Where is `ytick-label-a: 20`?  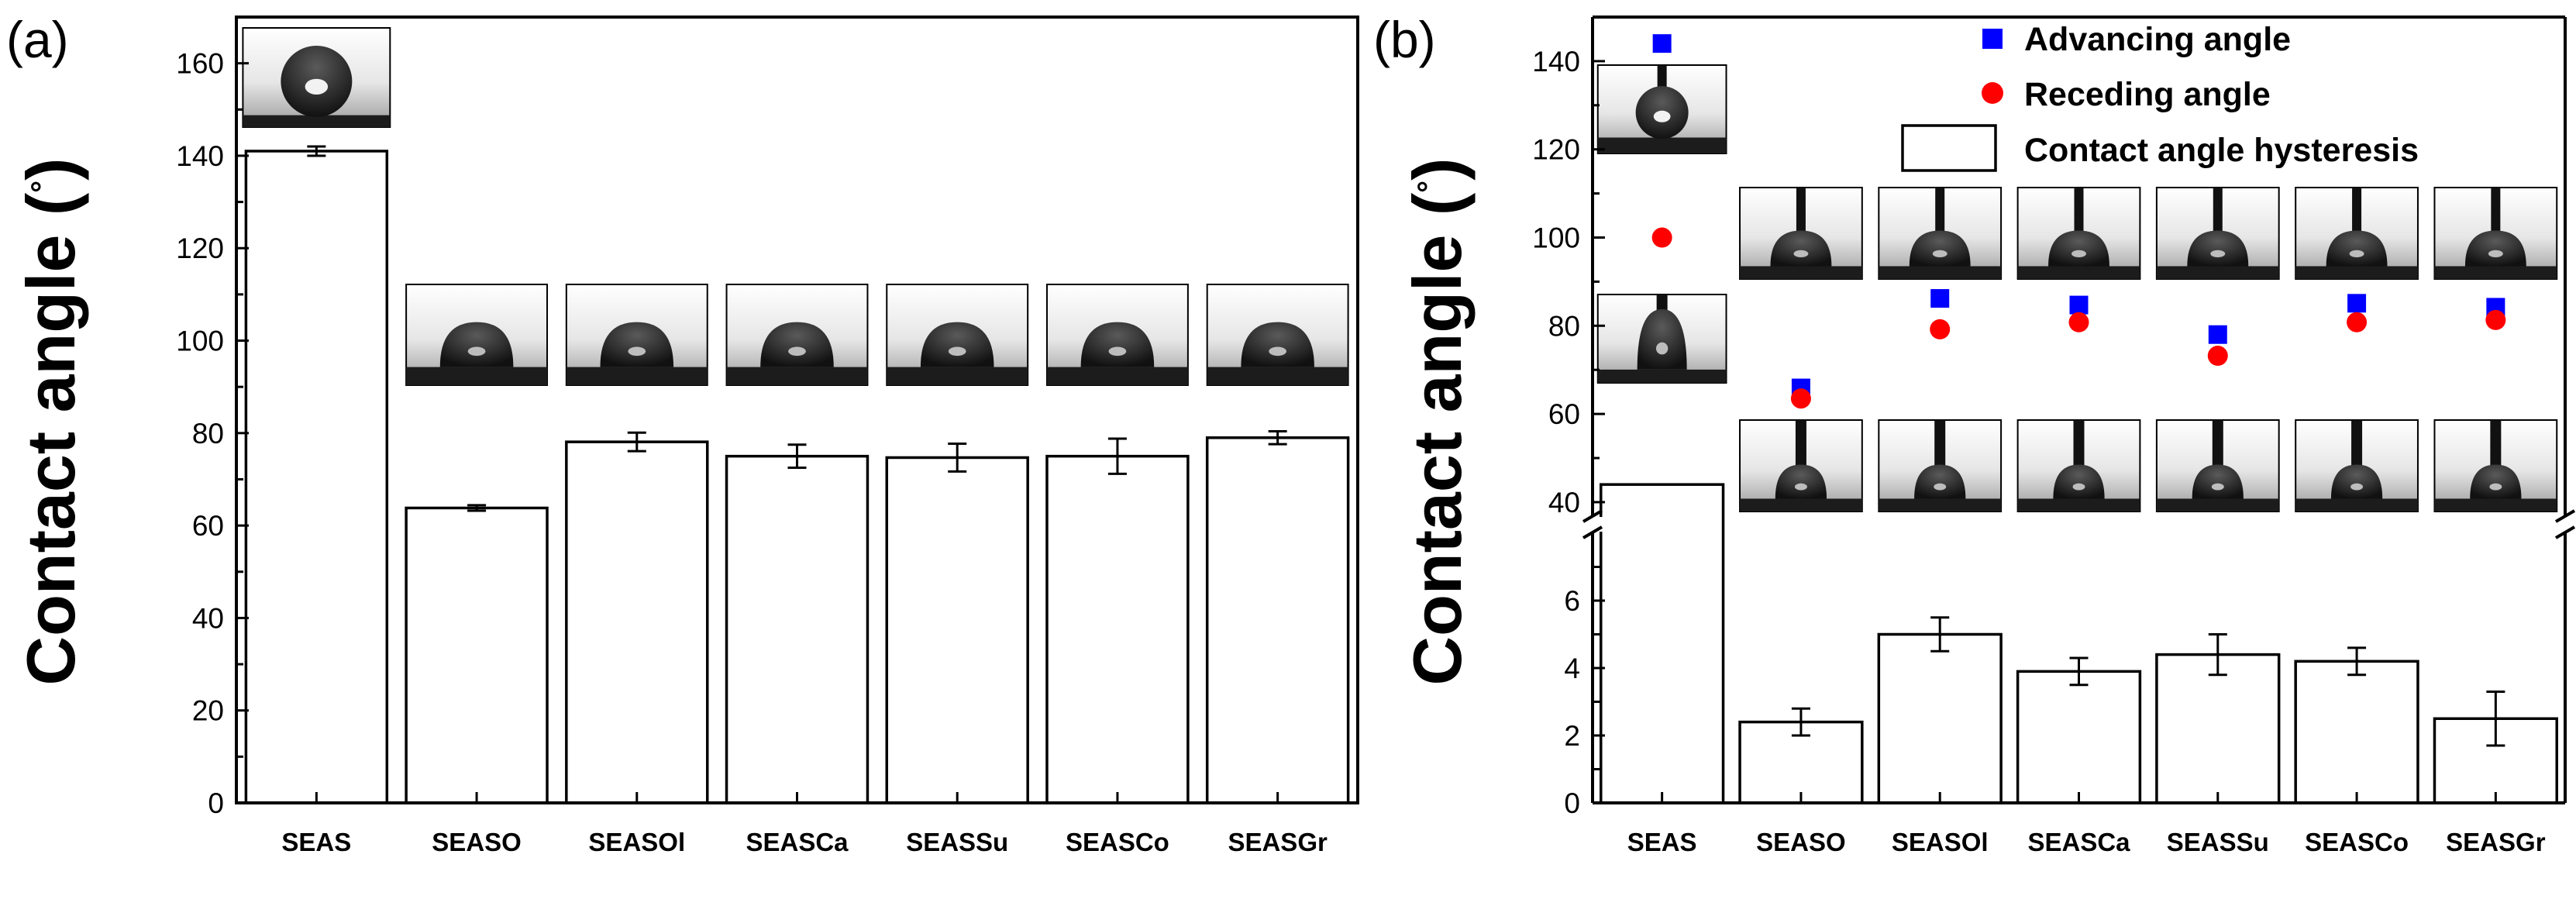 ytick-label-a: 20 is located at coordinates (208, 711).